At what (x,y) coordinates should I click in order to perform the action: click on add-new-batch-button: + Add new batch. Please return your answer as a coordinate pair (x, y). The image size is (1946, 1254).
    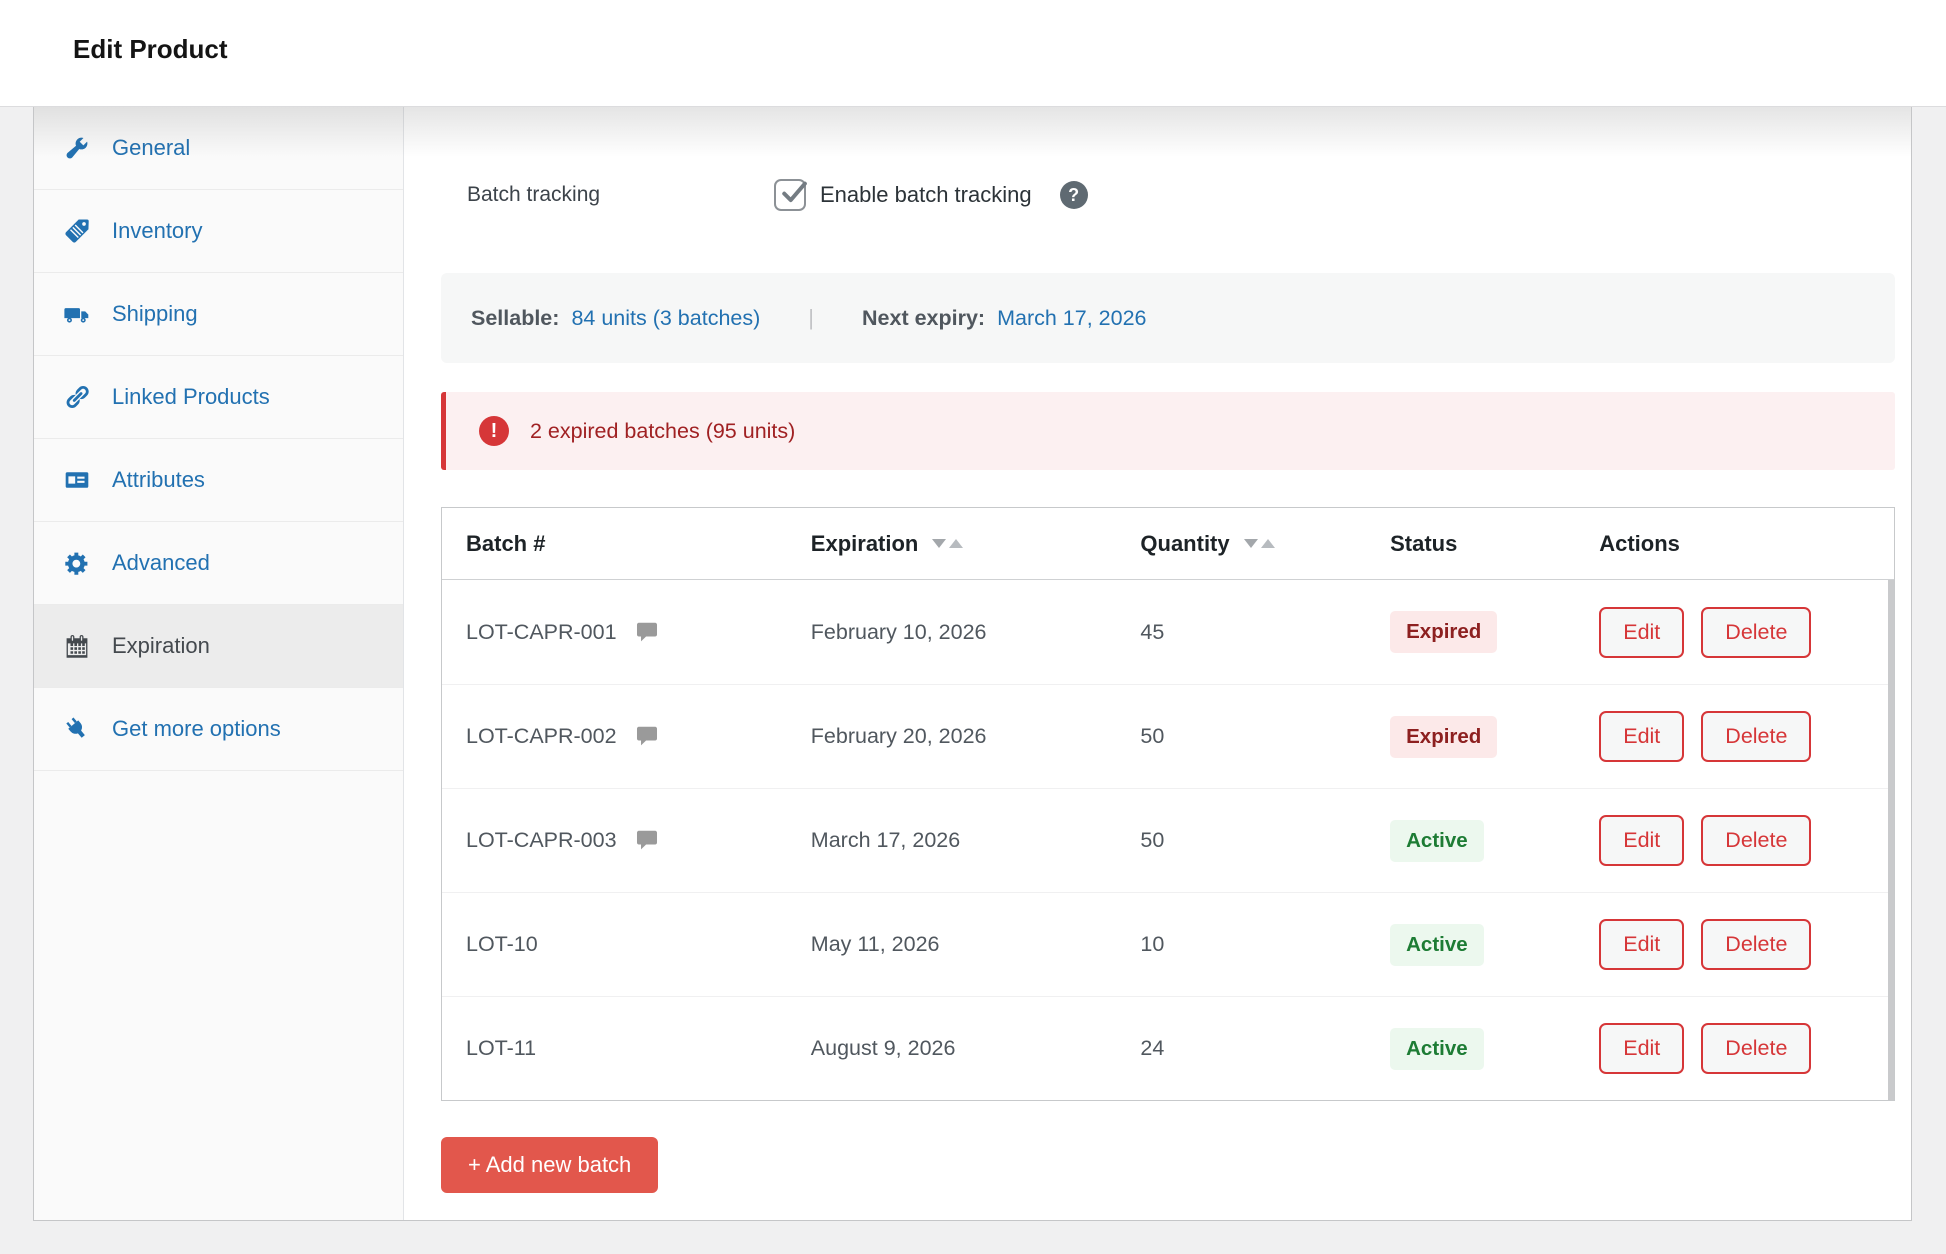
    Looking at the image, I should click on (550, 1165).